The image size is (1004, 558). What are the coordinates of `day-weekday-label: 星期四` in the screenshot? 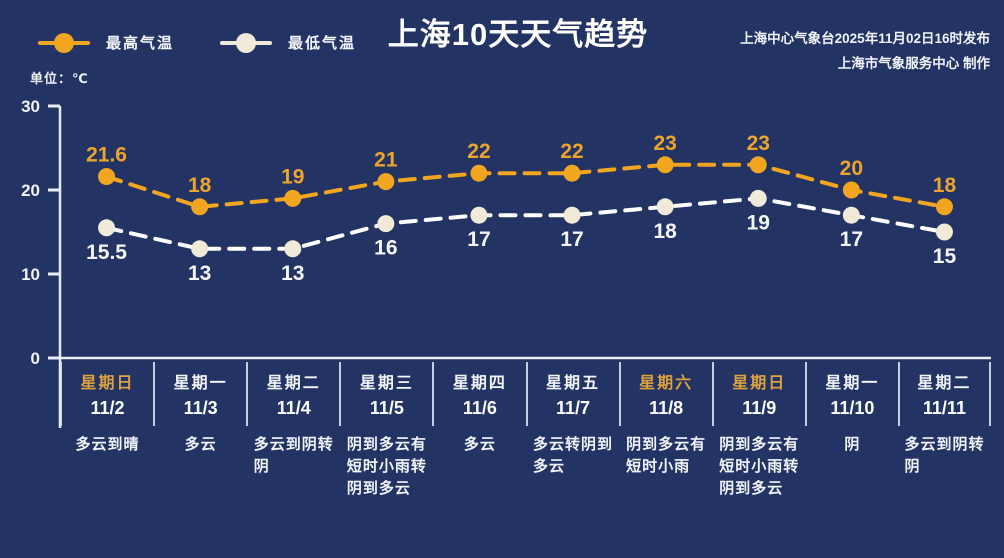 It's located at (479, 383).